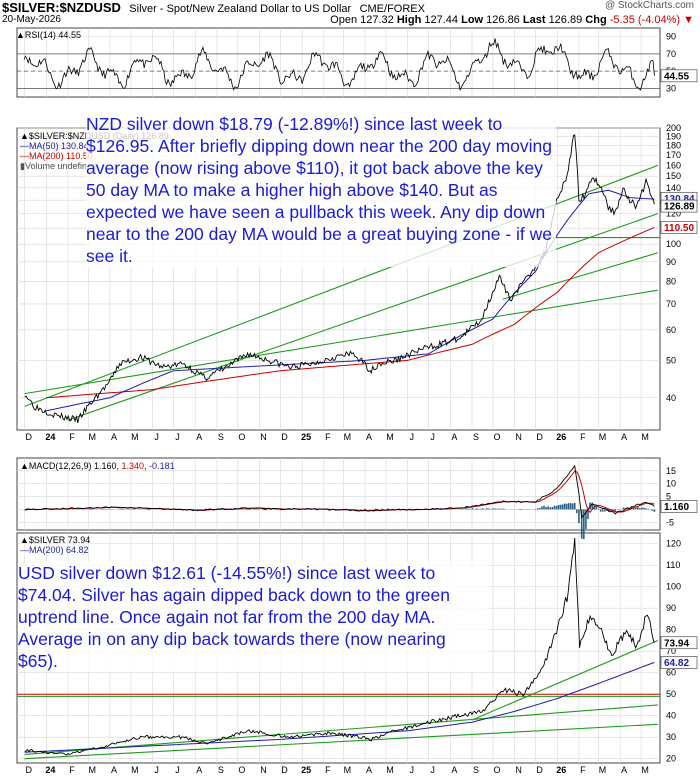 The width and height of the screenshot is (700, 780). What do you see at coordinates (679, 207) in the screenshot?
I see `price-value-label: 126.89` at bounding box center [679, 207].